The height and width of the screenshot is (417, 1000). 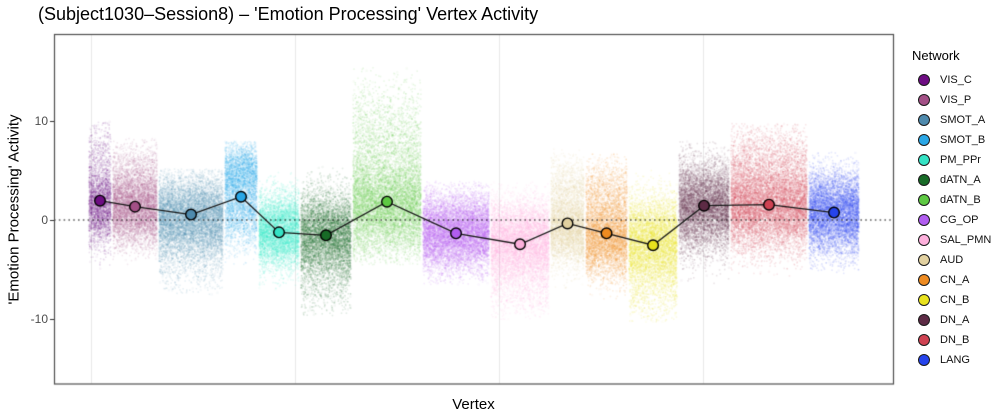 What do you see at coordinates (937, 320) in the screenshot?
I see `legend-item-DN_A: DN_A` at bounding box center [937, 320].